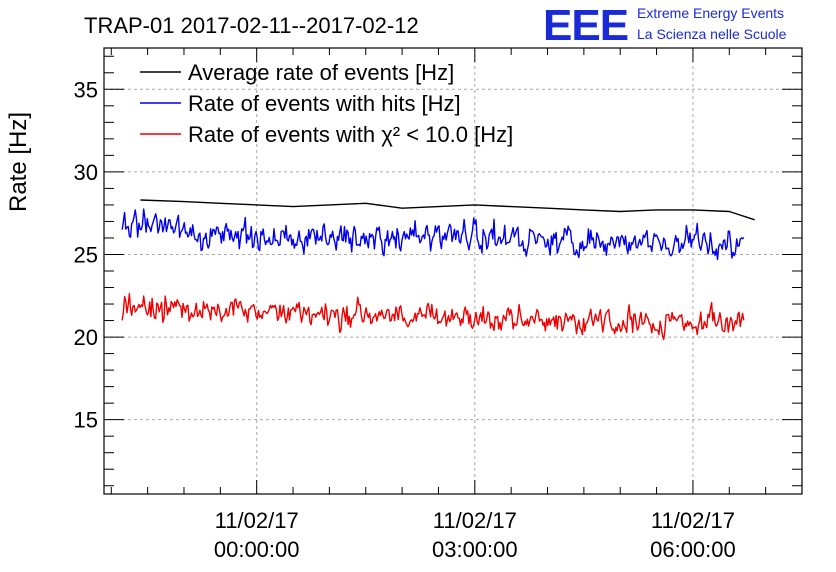 The height and width of the screenshot is (572, 836). Describe the element at coordinates (18, 162) in the screenshot. I see `y-axis-label: Rate [Hz]` at that location.